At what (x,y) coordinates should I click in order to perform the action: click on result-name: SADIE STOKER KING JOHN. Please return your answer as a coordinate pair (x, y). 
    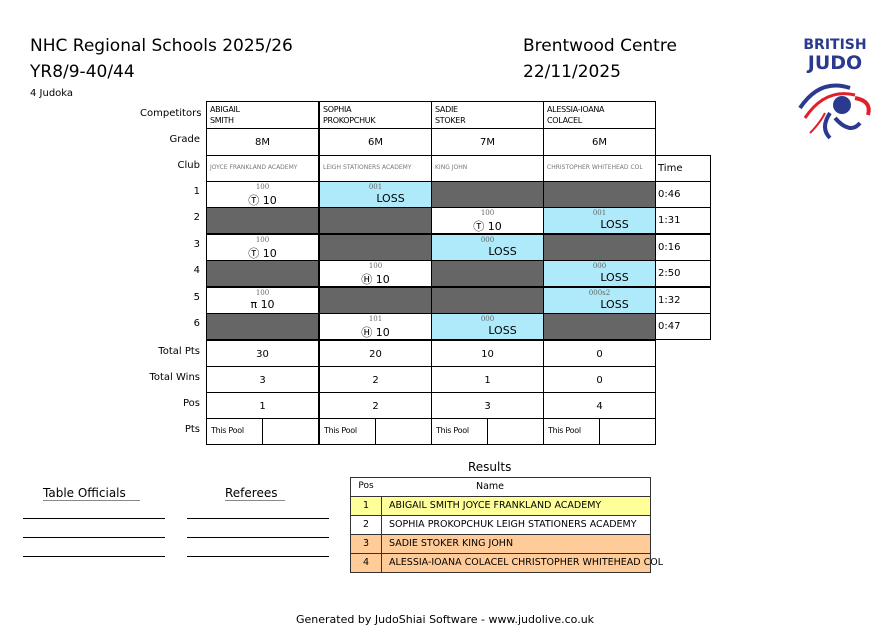
    Looking at the image, I should click on (451, 543).